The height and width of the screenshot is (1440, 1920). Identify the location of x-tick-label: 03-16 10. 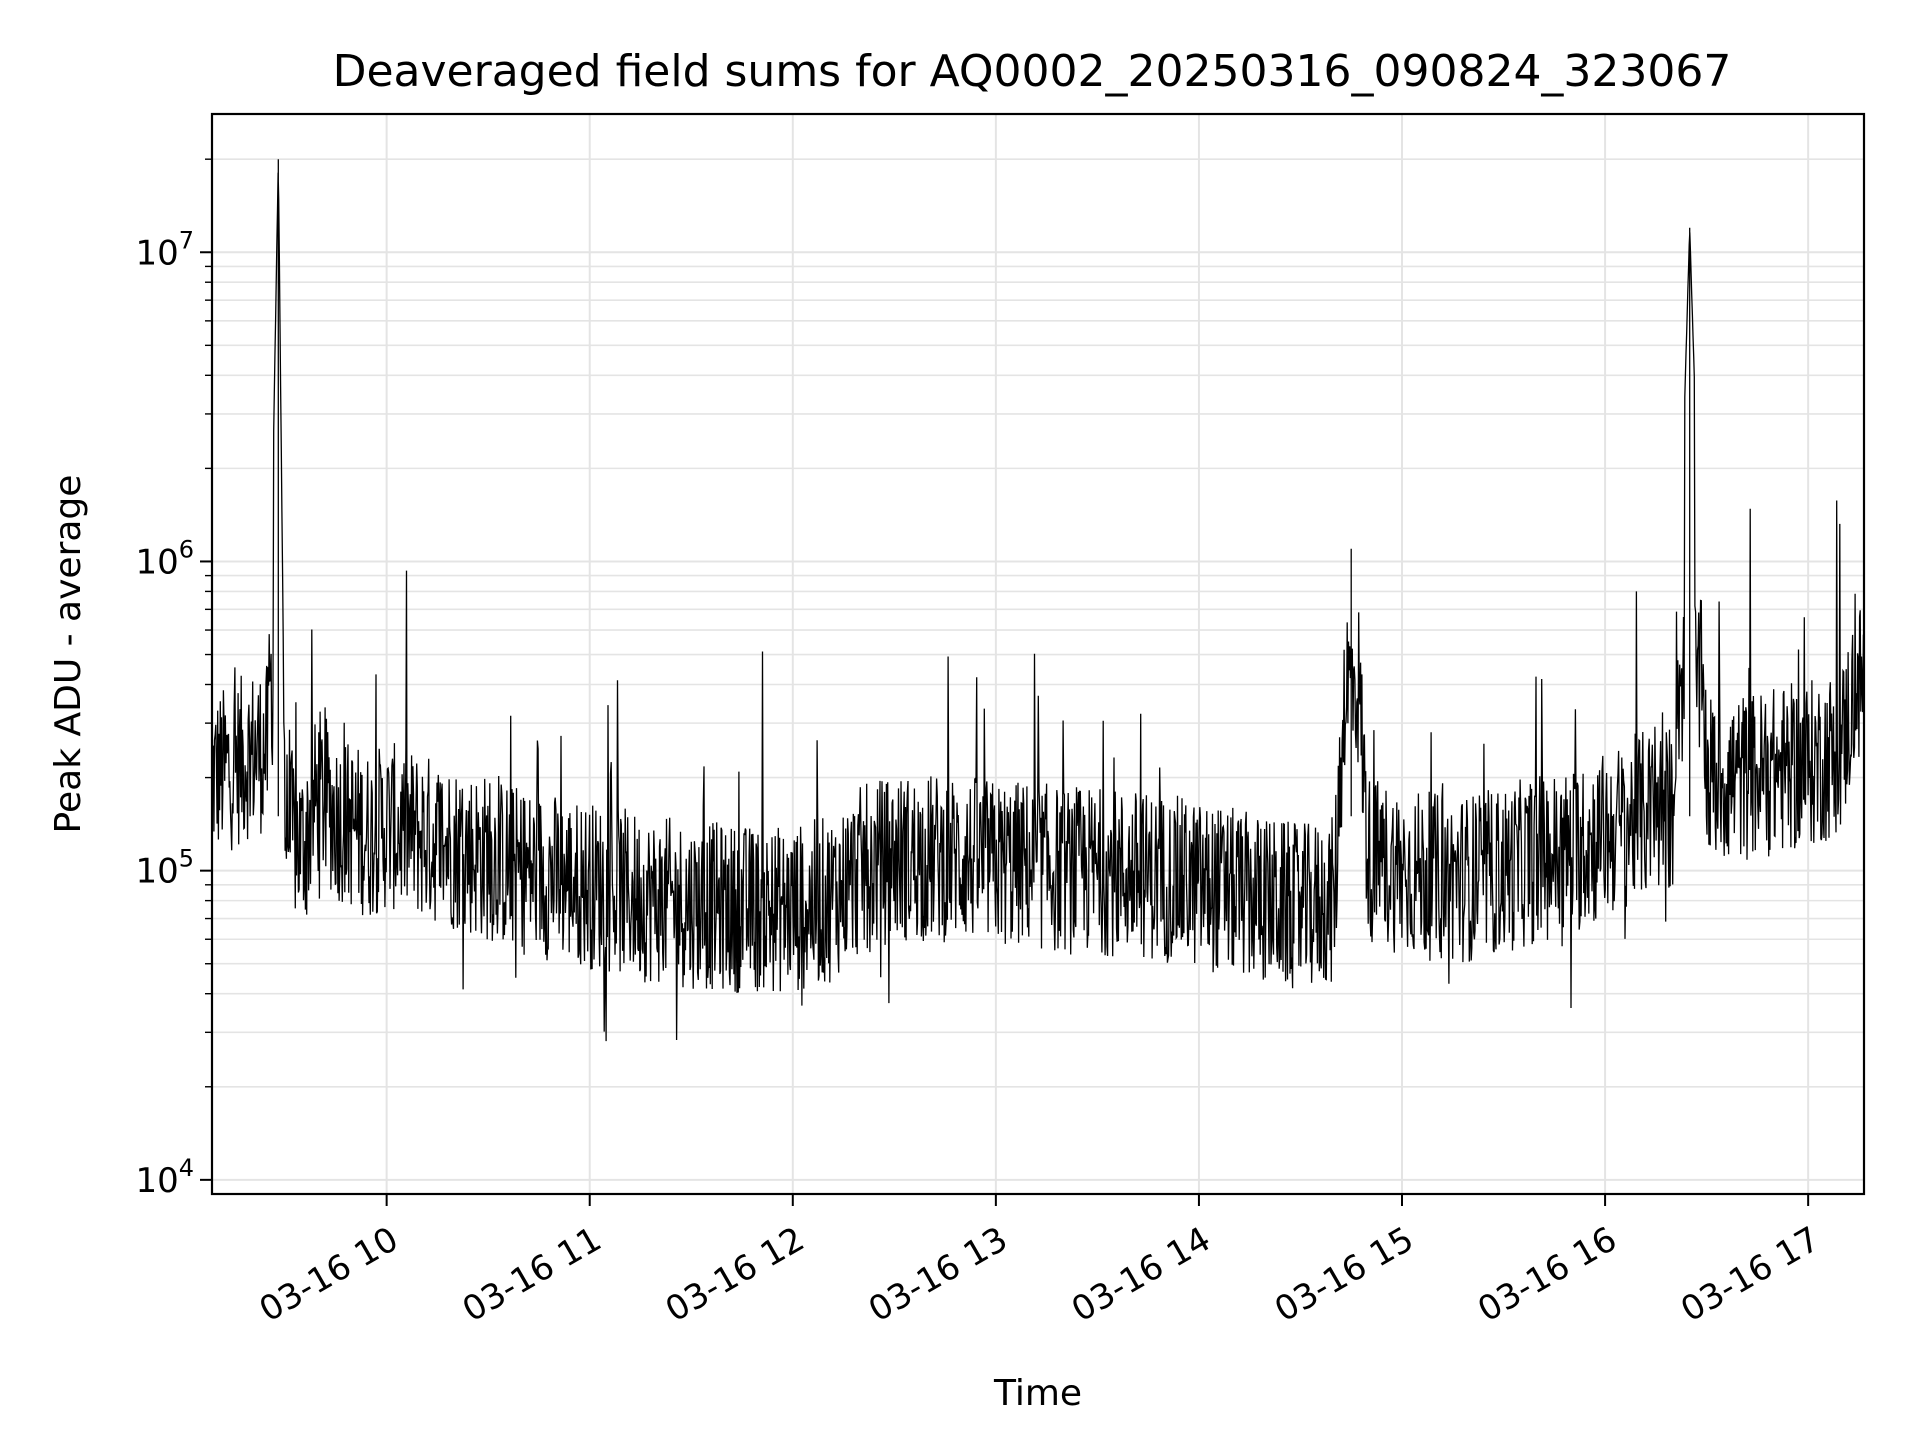
(329, 1274).